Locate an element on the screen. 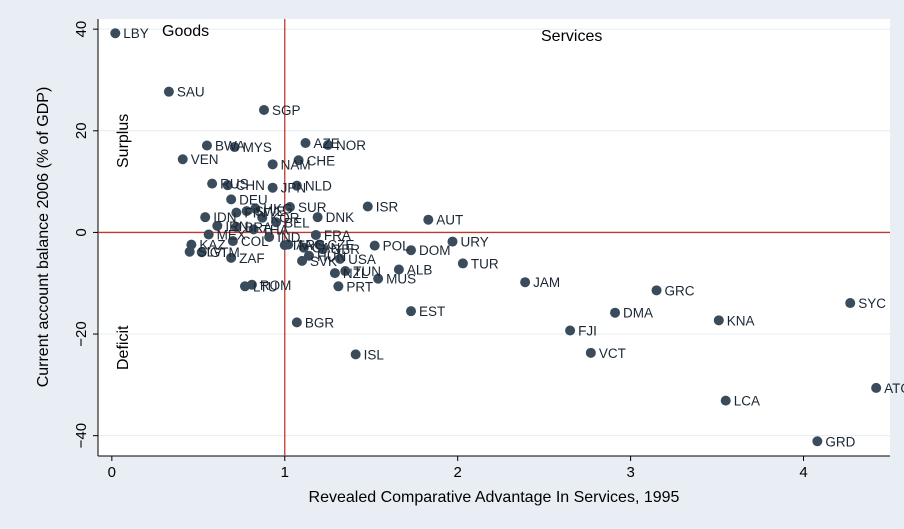 Image resolution: width=904 pixels, height=529 pixels. point-label-zaf: ZAF is located at coordinates (252, 258).